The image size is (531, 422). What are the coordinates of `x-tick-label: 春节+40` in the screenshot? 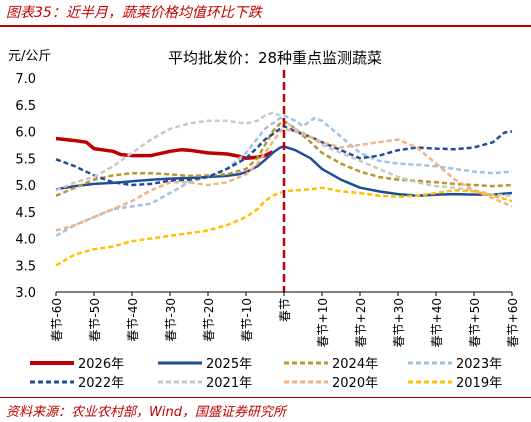 It's located at (437, 322).